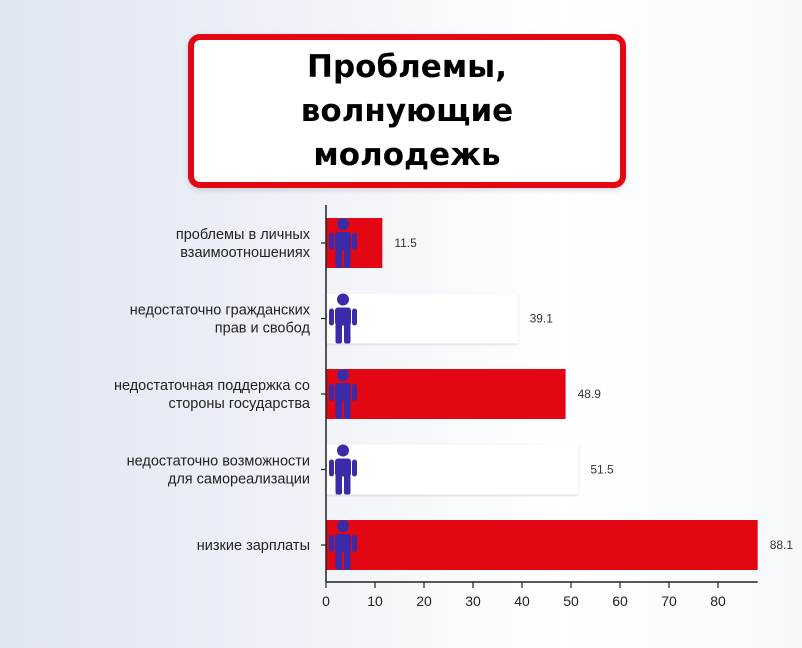  I want to click on category-label-4-0: низкие зарплаты, so click(253, 546).